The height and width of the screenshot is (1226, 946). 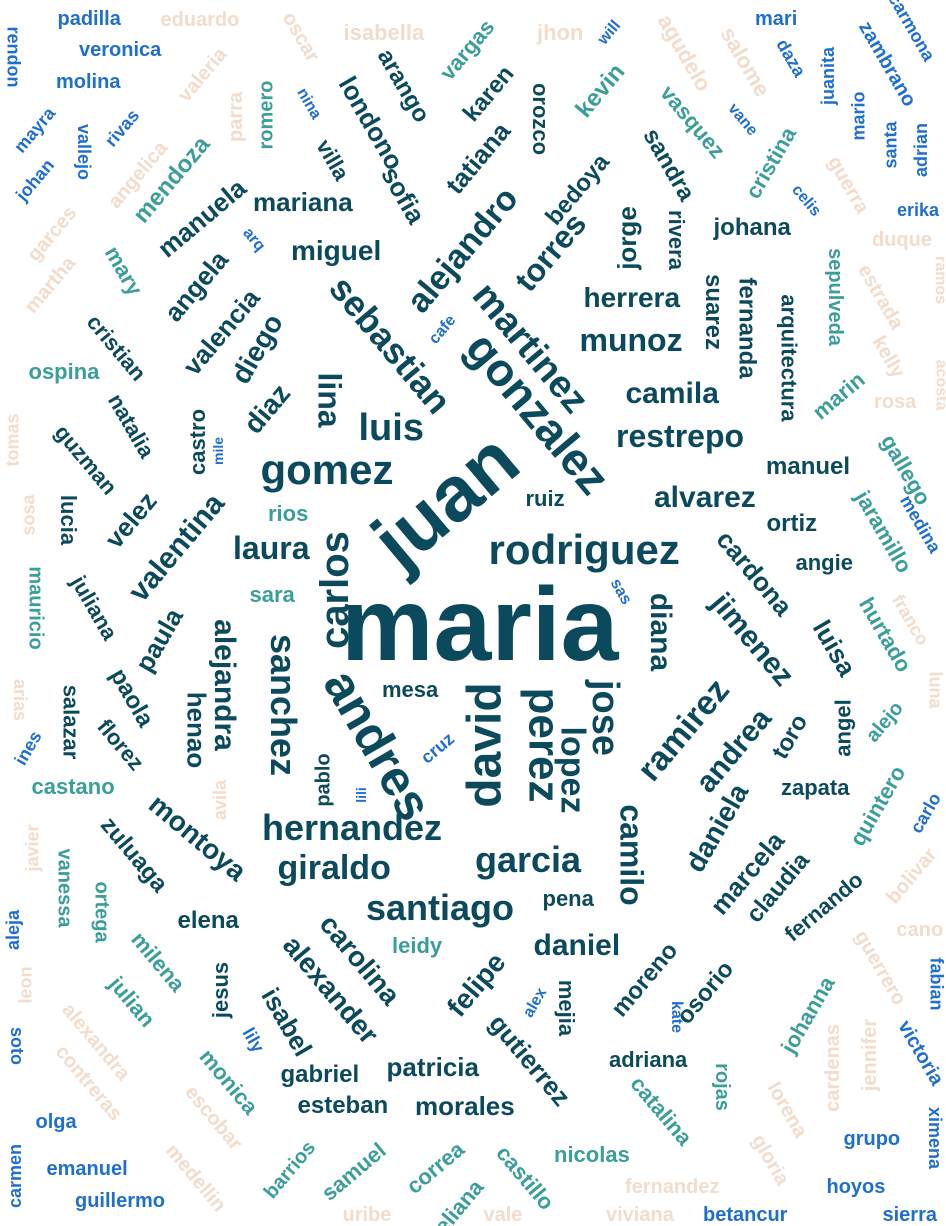 I want to click on word-felipe: felipe, so click(x=476, y=984).